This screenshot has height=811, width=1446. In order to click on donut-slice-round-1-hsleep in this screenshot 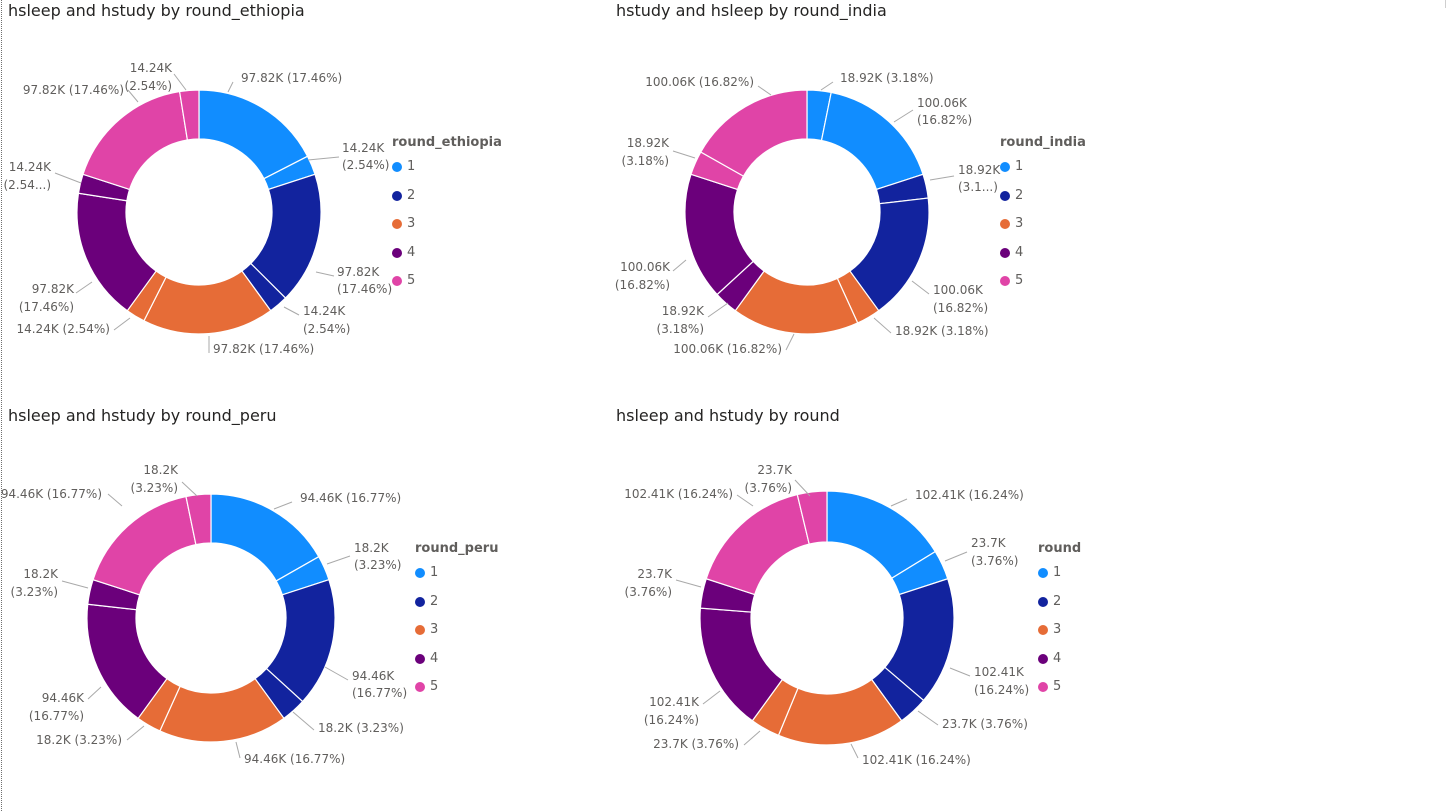, I will do `click(872, 141)`.